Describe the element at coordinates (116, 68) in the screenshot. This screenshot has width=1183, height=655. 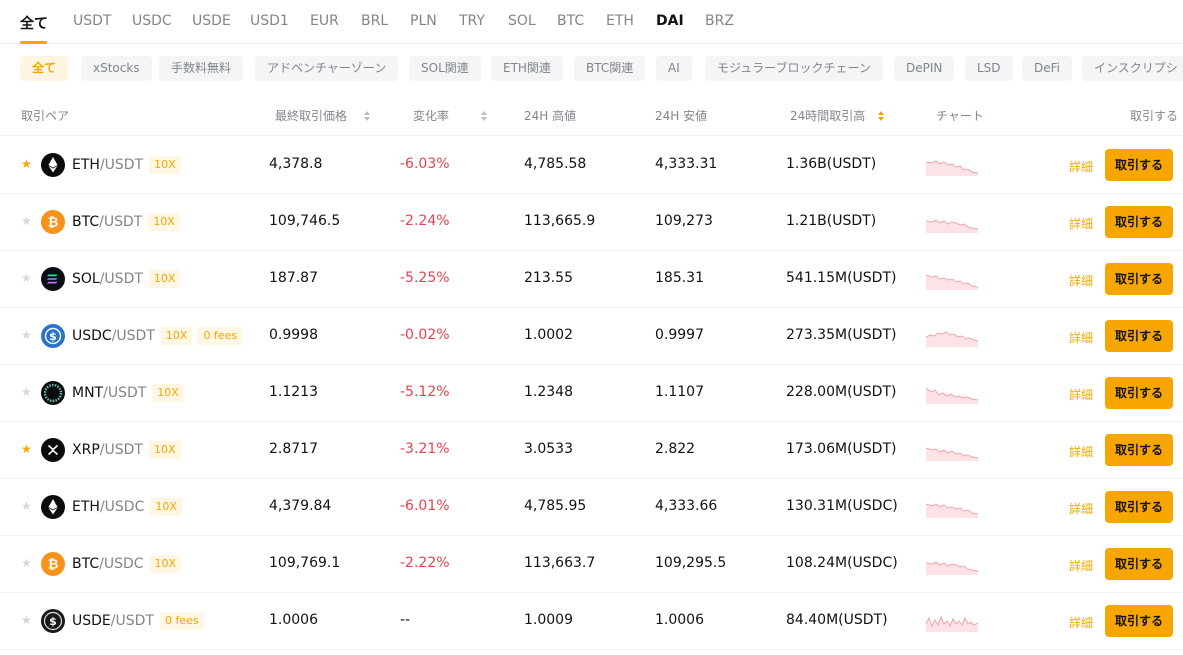
I see `category-chip-xstocks: xStocks` at that location.